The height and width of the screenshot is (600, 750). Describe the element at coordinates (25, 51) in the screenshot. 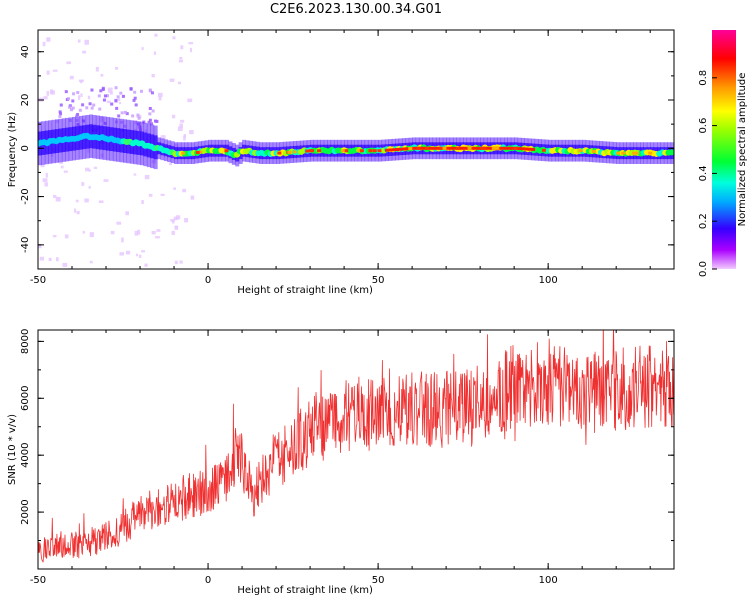

I see `y-tick-label: 40` at that location.